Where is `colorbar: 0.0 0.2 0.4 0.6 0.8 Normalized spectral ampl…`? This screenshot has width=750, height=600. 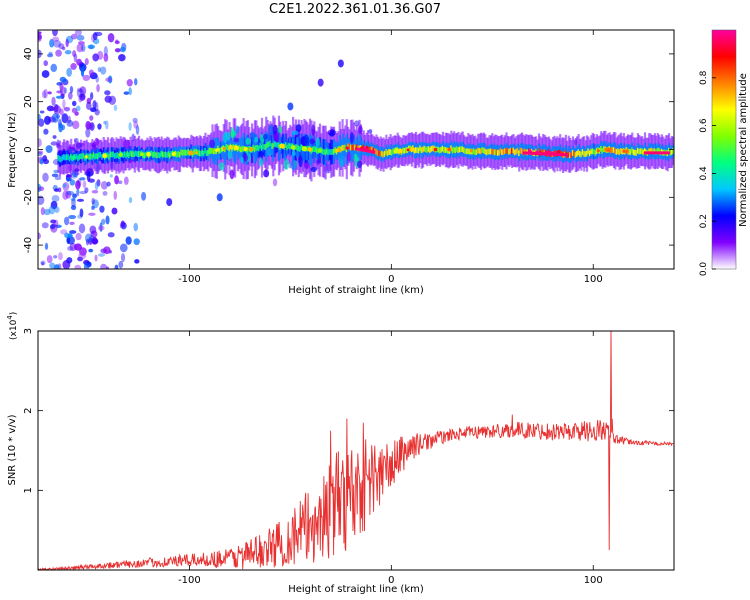 colorbar: 0.0 0.2 0.4 0.6 0.8 Normalized spectral ampl… is located at coordinates (724, 152).